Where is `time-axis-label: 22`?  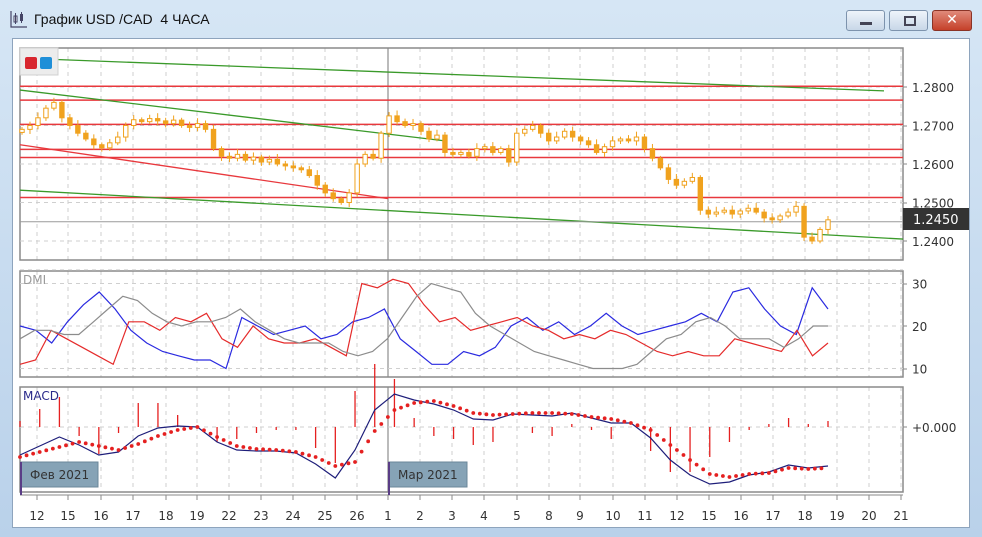
time-axis-label: 22 is located at coordinates (228, 516).